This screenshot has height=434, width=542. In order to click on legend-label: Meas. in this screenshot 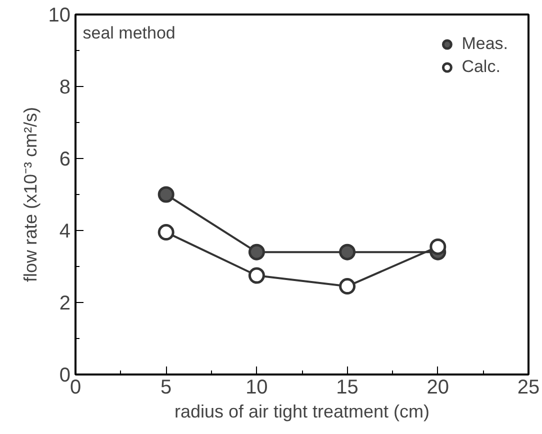, I will do `click(485, 44)`.